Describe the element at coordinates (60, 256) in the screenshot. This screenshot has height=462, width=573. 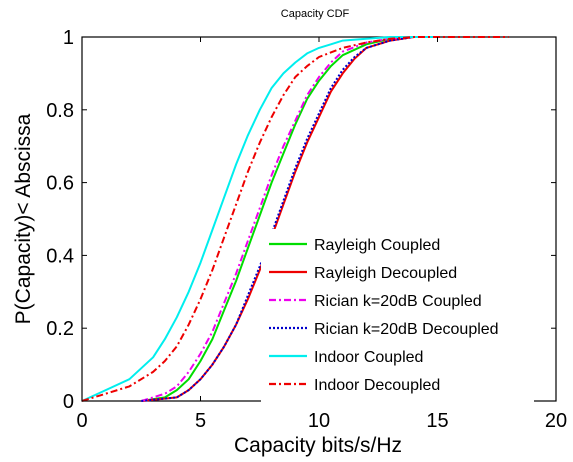
I see `y-tick-label: 0.4` at that location.